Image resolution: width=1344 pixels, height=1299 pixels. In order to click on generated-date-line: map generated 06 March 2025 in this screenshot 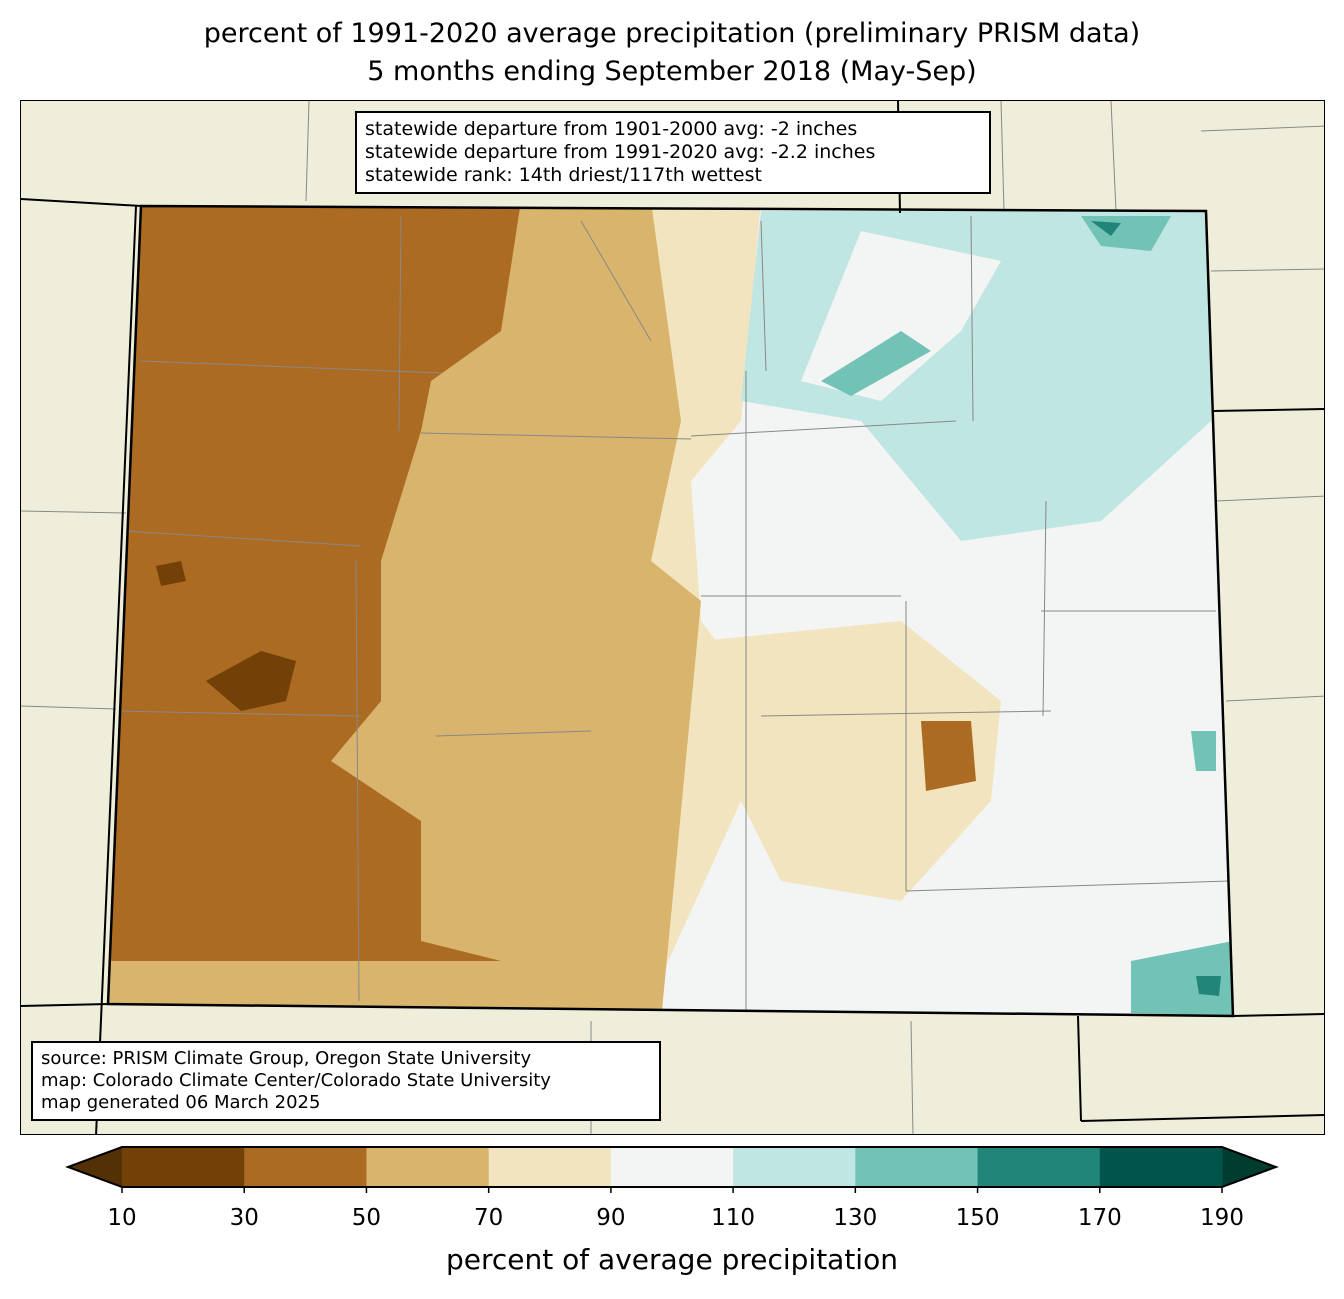, I will do `click(181, 1102)`.